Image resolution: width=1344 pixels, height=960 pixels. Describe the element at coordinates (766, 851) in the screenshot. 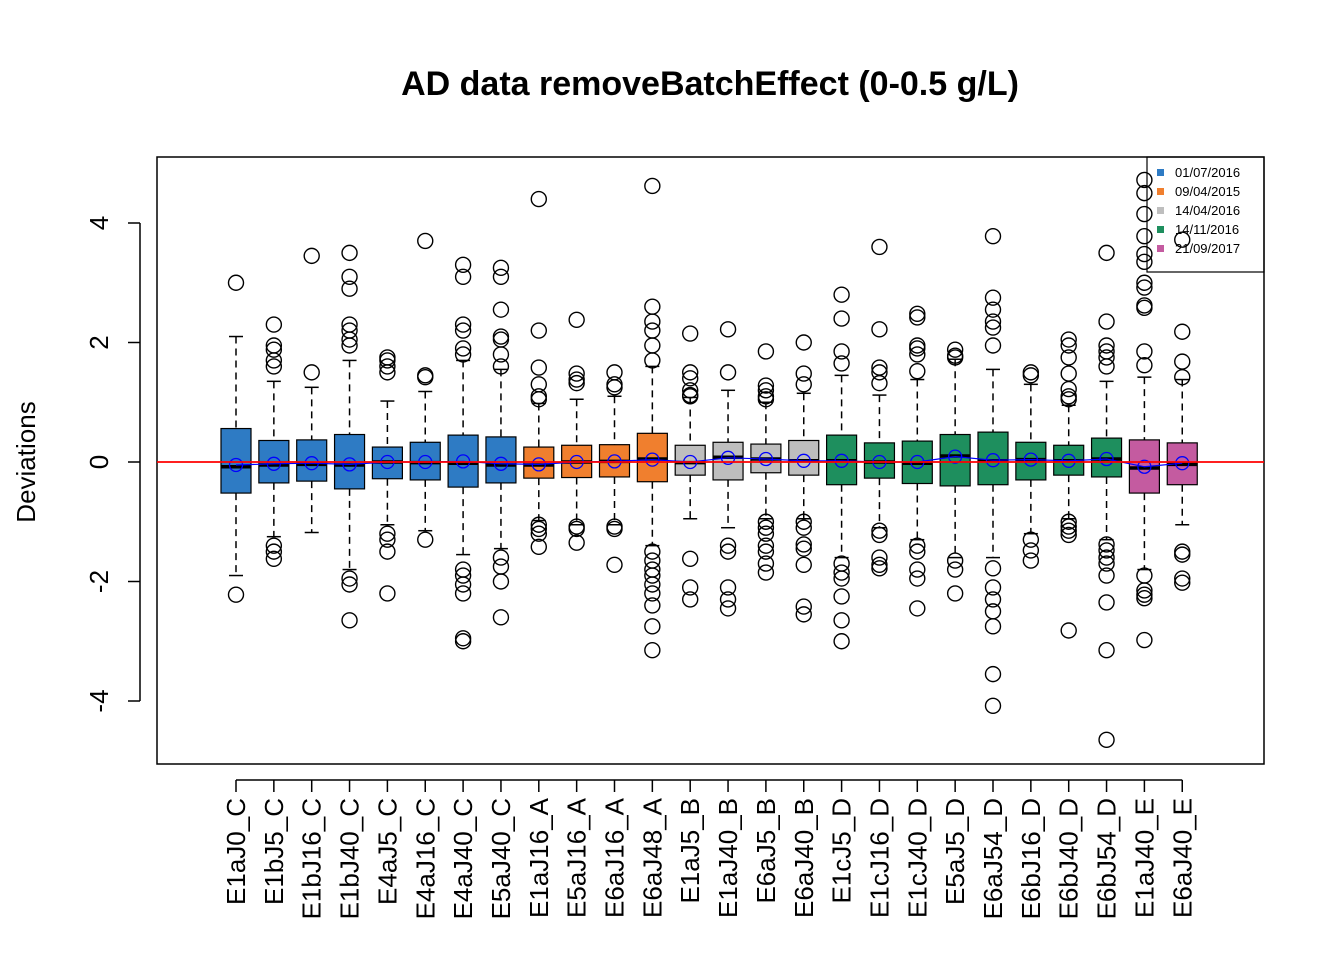

I see `x-tick-label: E6aJ5_B` at that location.